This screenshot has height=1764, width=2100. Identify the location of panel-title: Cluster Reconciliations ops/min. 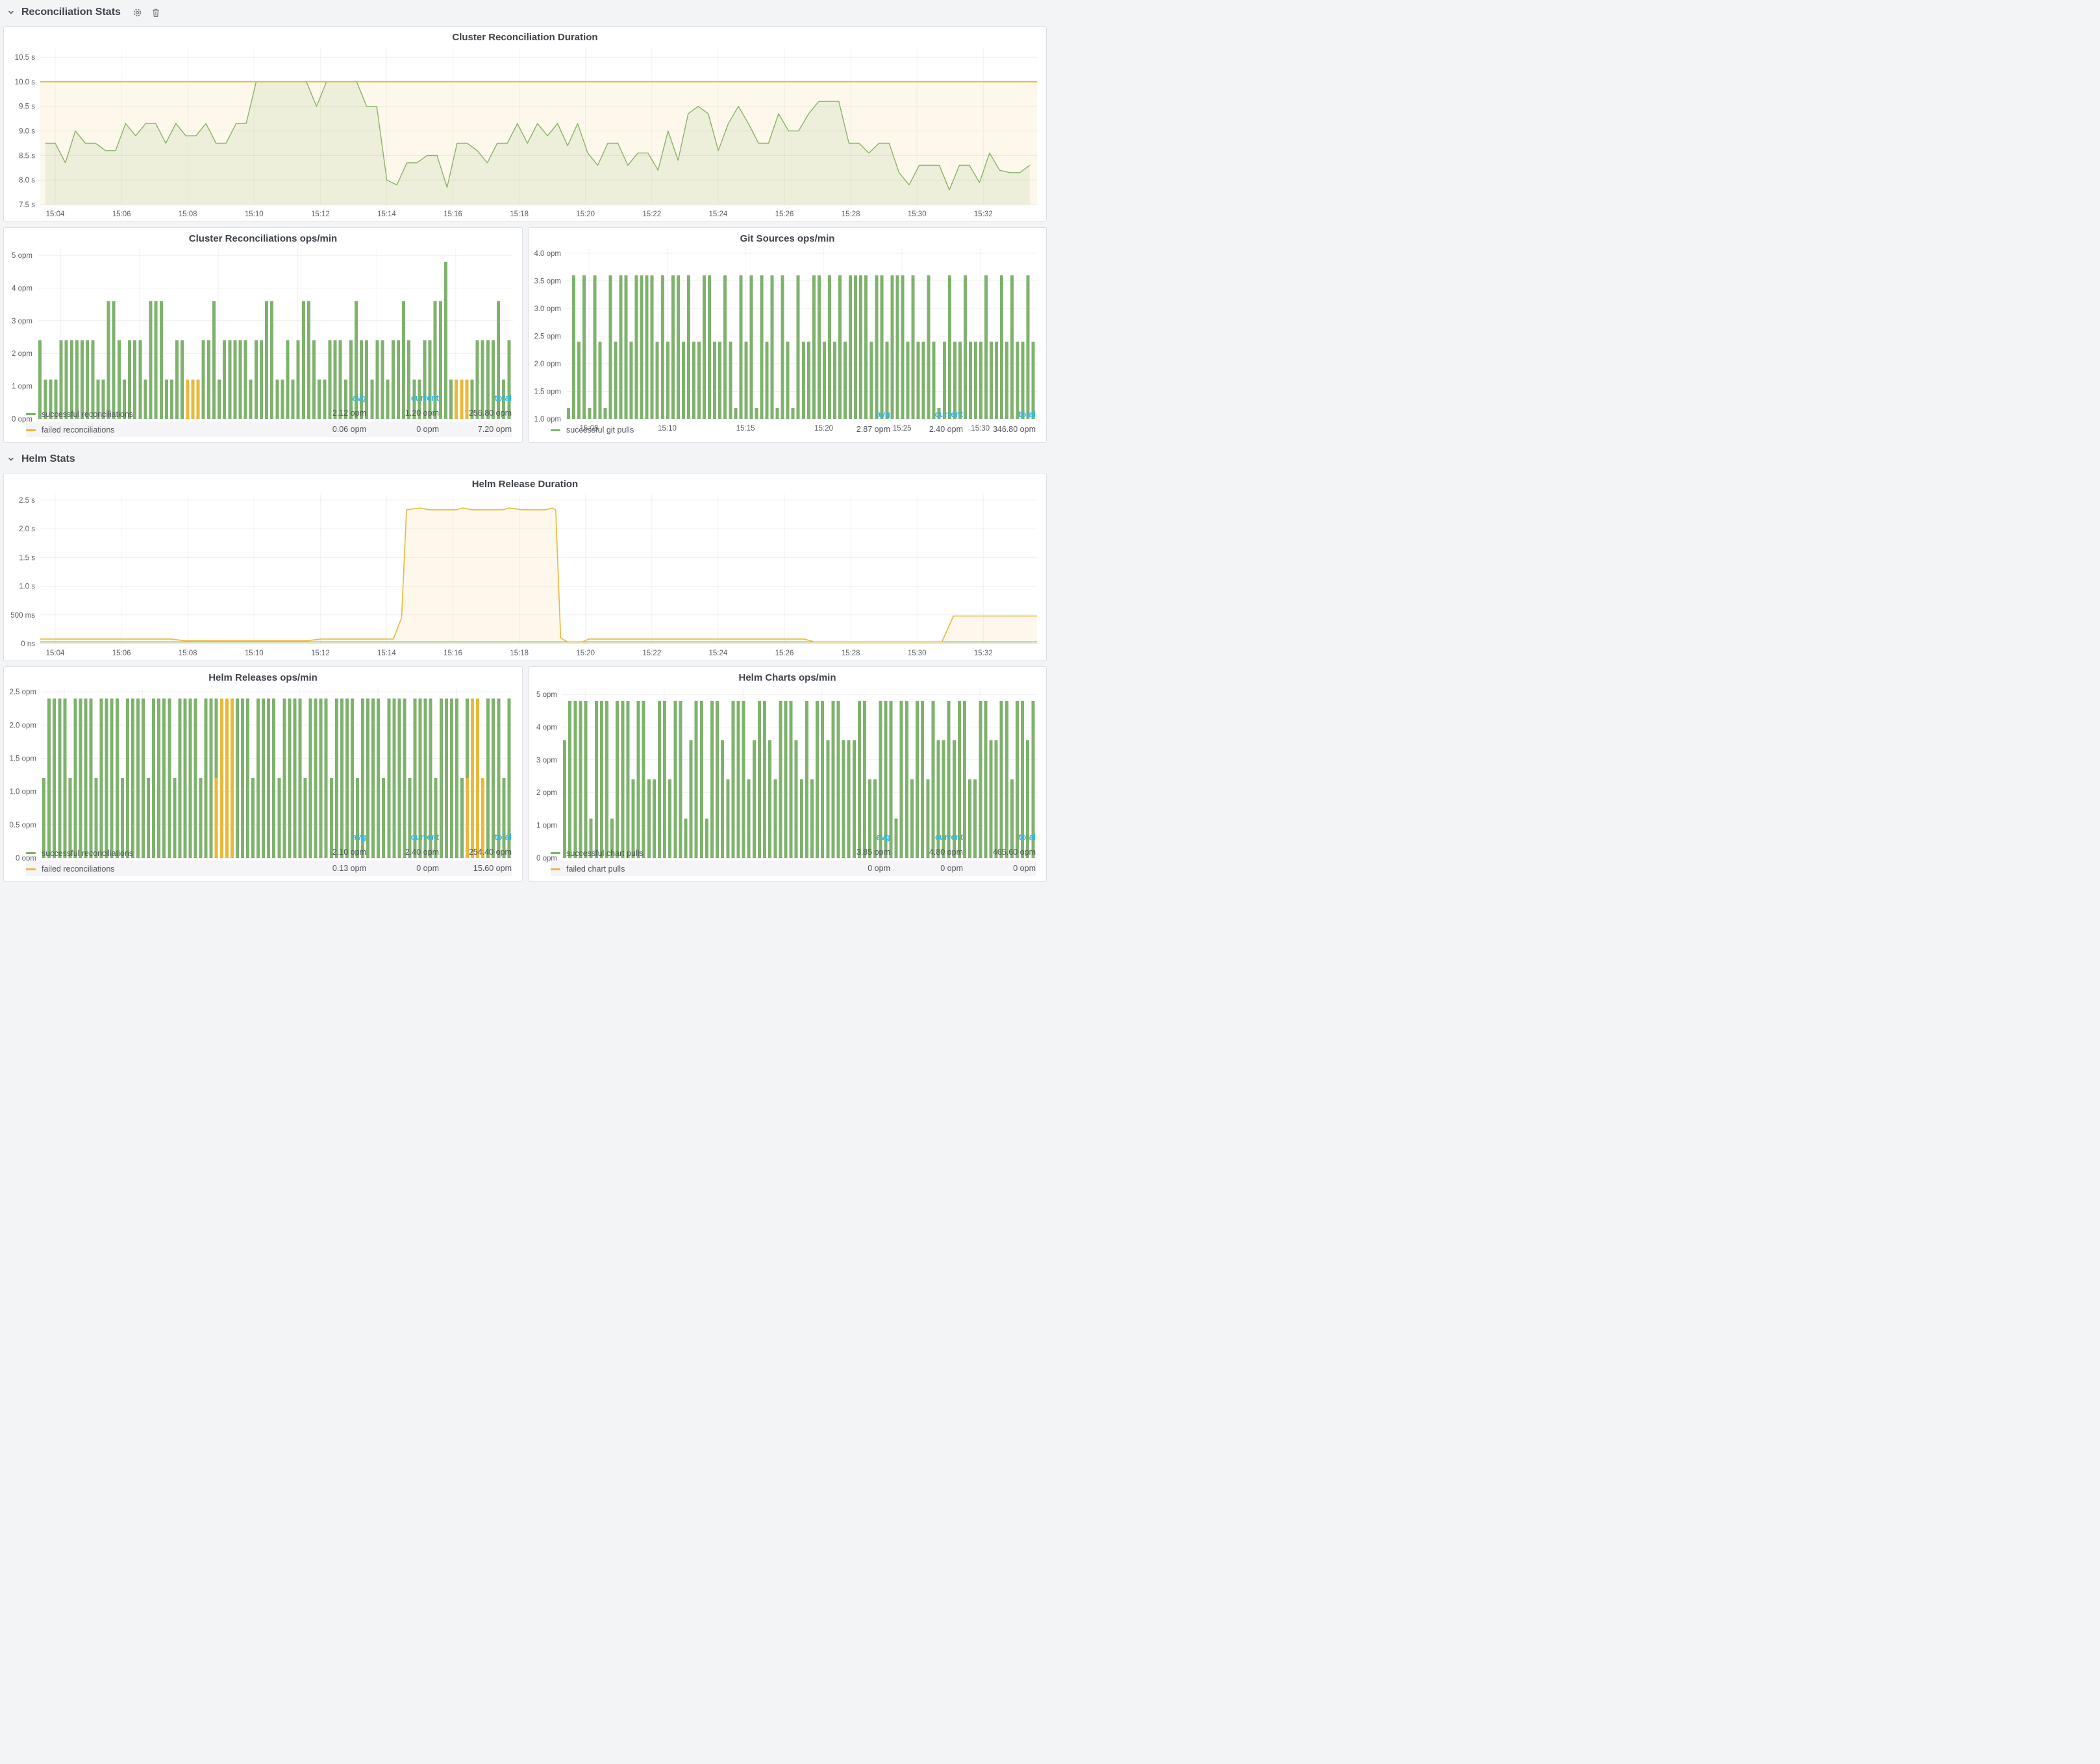
(263, 238).